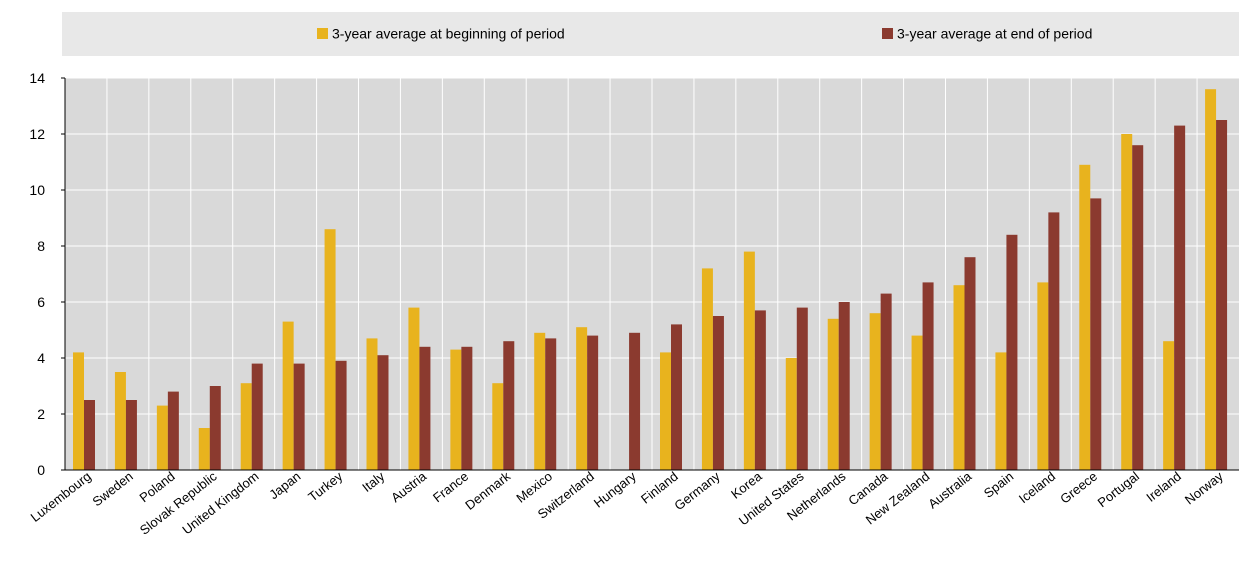 Image resolution: width=1239 pixels, height=564 pixels. Describe the element at coordinates (697, 490) in the screenshot. I see `x-tick-label-15: Germany` at that location.